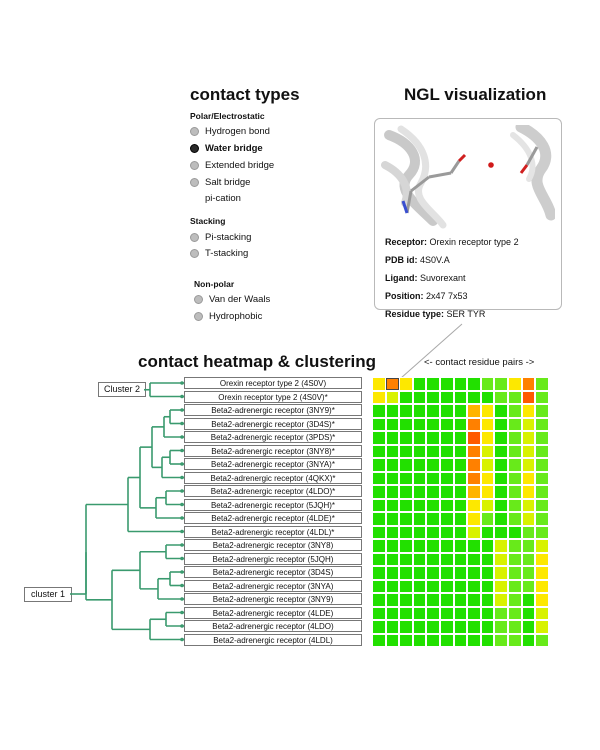 This screenshot has height=750, width=600. What do you see at coordinates (220, 182) in the screenshot?
I see `option-salt-bridge: Salt bridge` at bounding box center [220, 182].